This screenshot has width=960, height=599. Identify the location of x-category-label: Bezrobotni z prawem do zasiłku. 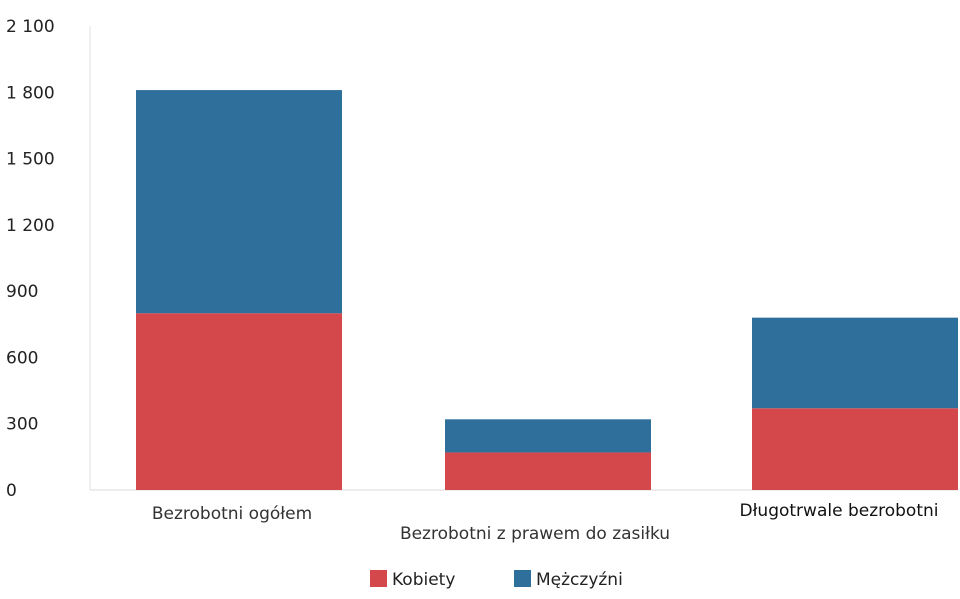
(535, 534).